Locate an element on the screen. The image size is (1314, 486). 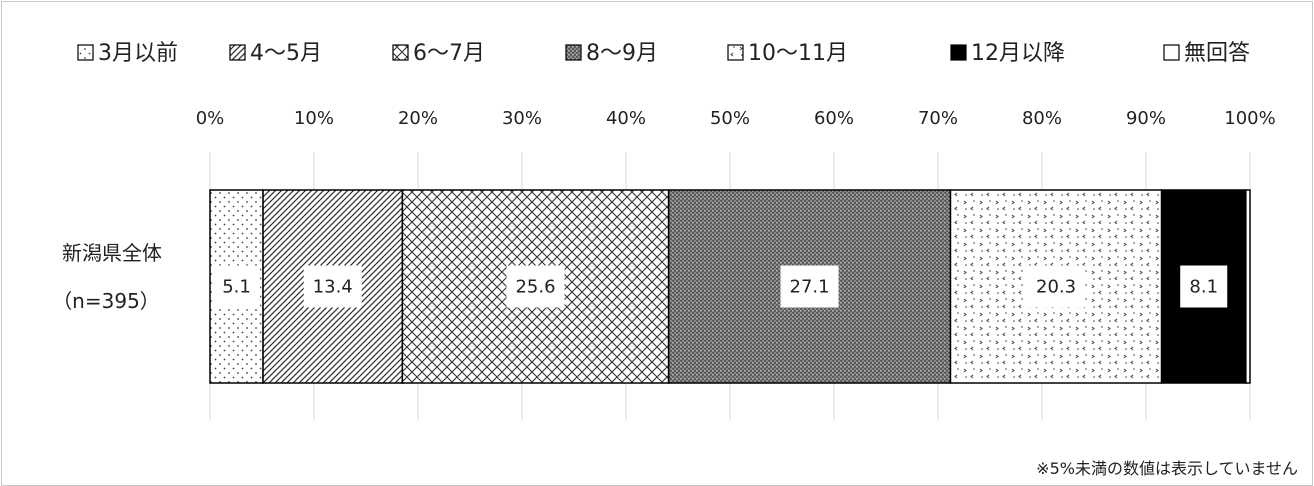
legend-label: 12月以降 is located at coordinates (1018, 53).